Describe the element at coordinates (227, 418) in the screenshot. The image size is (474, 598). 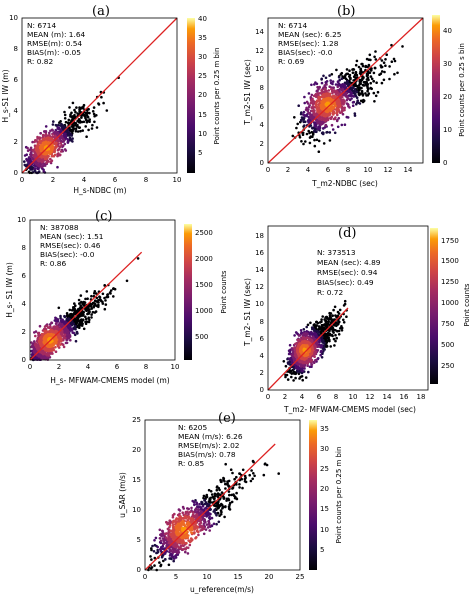
I see `panel-e-letter: (e)` at that location.